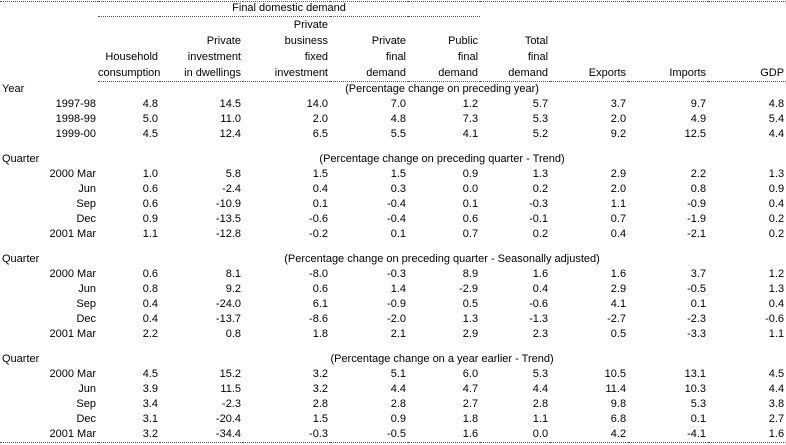 This screenshot has width=786, height=445. What do you see at coordinates (86, 219) in the screenshot?
I see `row-label: Dec` at bounding box center [86, 219].